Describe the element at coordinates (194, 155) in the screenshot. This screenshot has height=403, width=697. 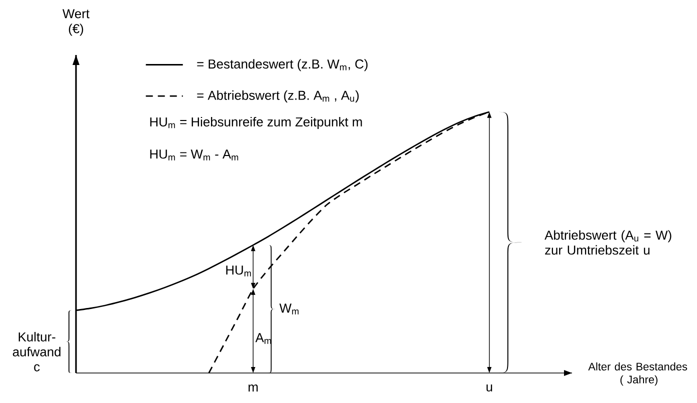
I see `annotation: HU$_{m}$ = W$_{m}$ - A$_{m}$` at that location.